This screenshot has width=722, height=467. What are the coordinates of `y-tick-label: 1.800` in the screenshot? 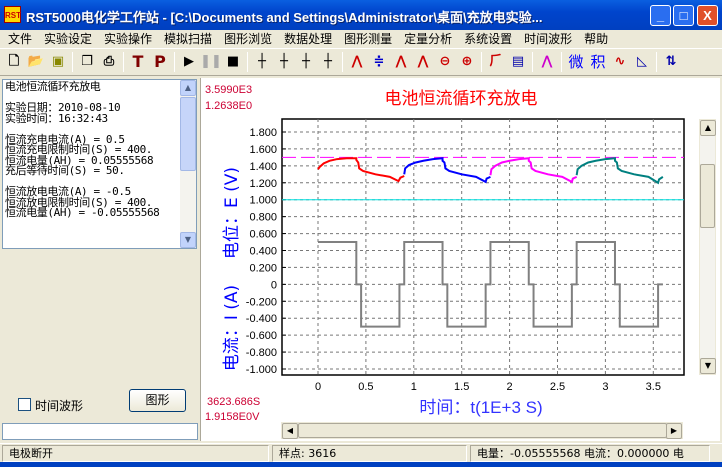 It's located at (263, 133).